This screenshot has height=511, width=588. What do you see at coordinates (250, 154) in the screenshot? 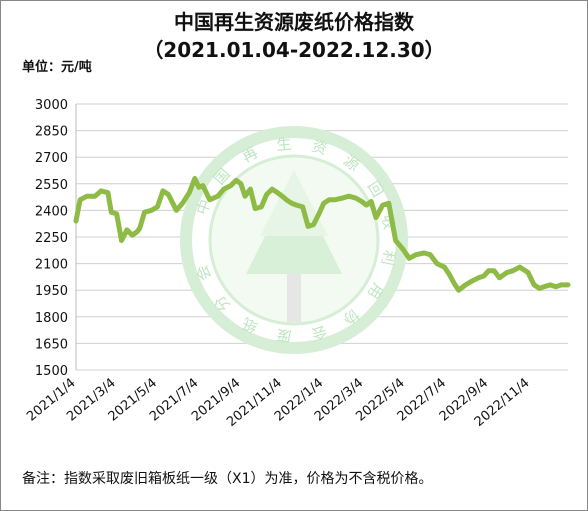
I see `watermark-char: 再` at bounding box center [250, 154].